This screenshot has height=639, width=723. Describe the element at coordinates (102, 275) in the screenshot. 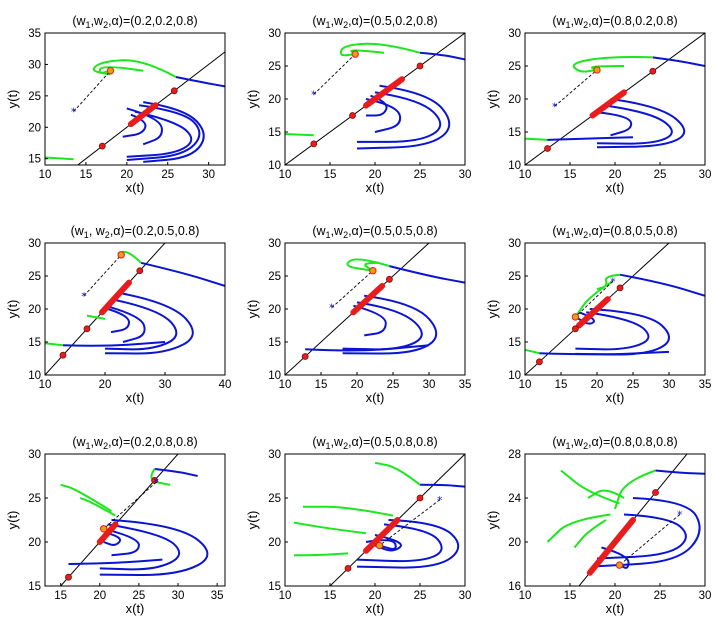

I see `connector-line` at that location.